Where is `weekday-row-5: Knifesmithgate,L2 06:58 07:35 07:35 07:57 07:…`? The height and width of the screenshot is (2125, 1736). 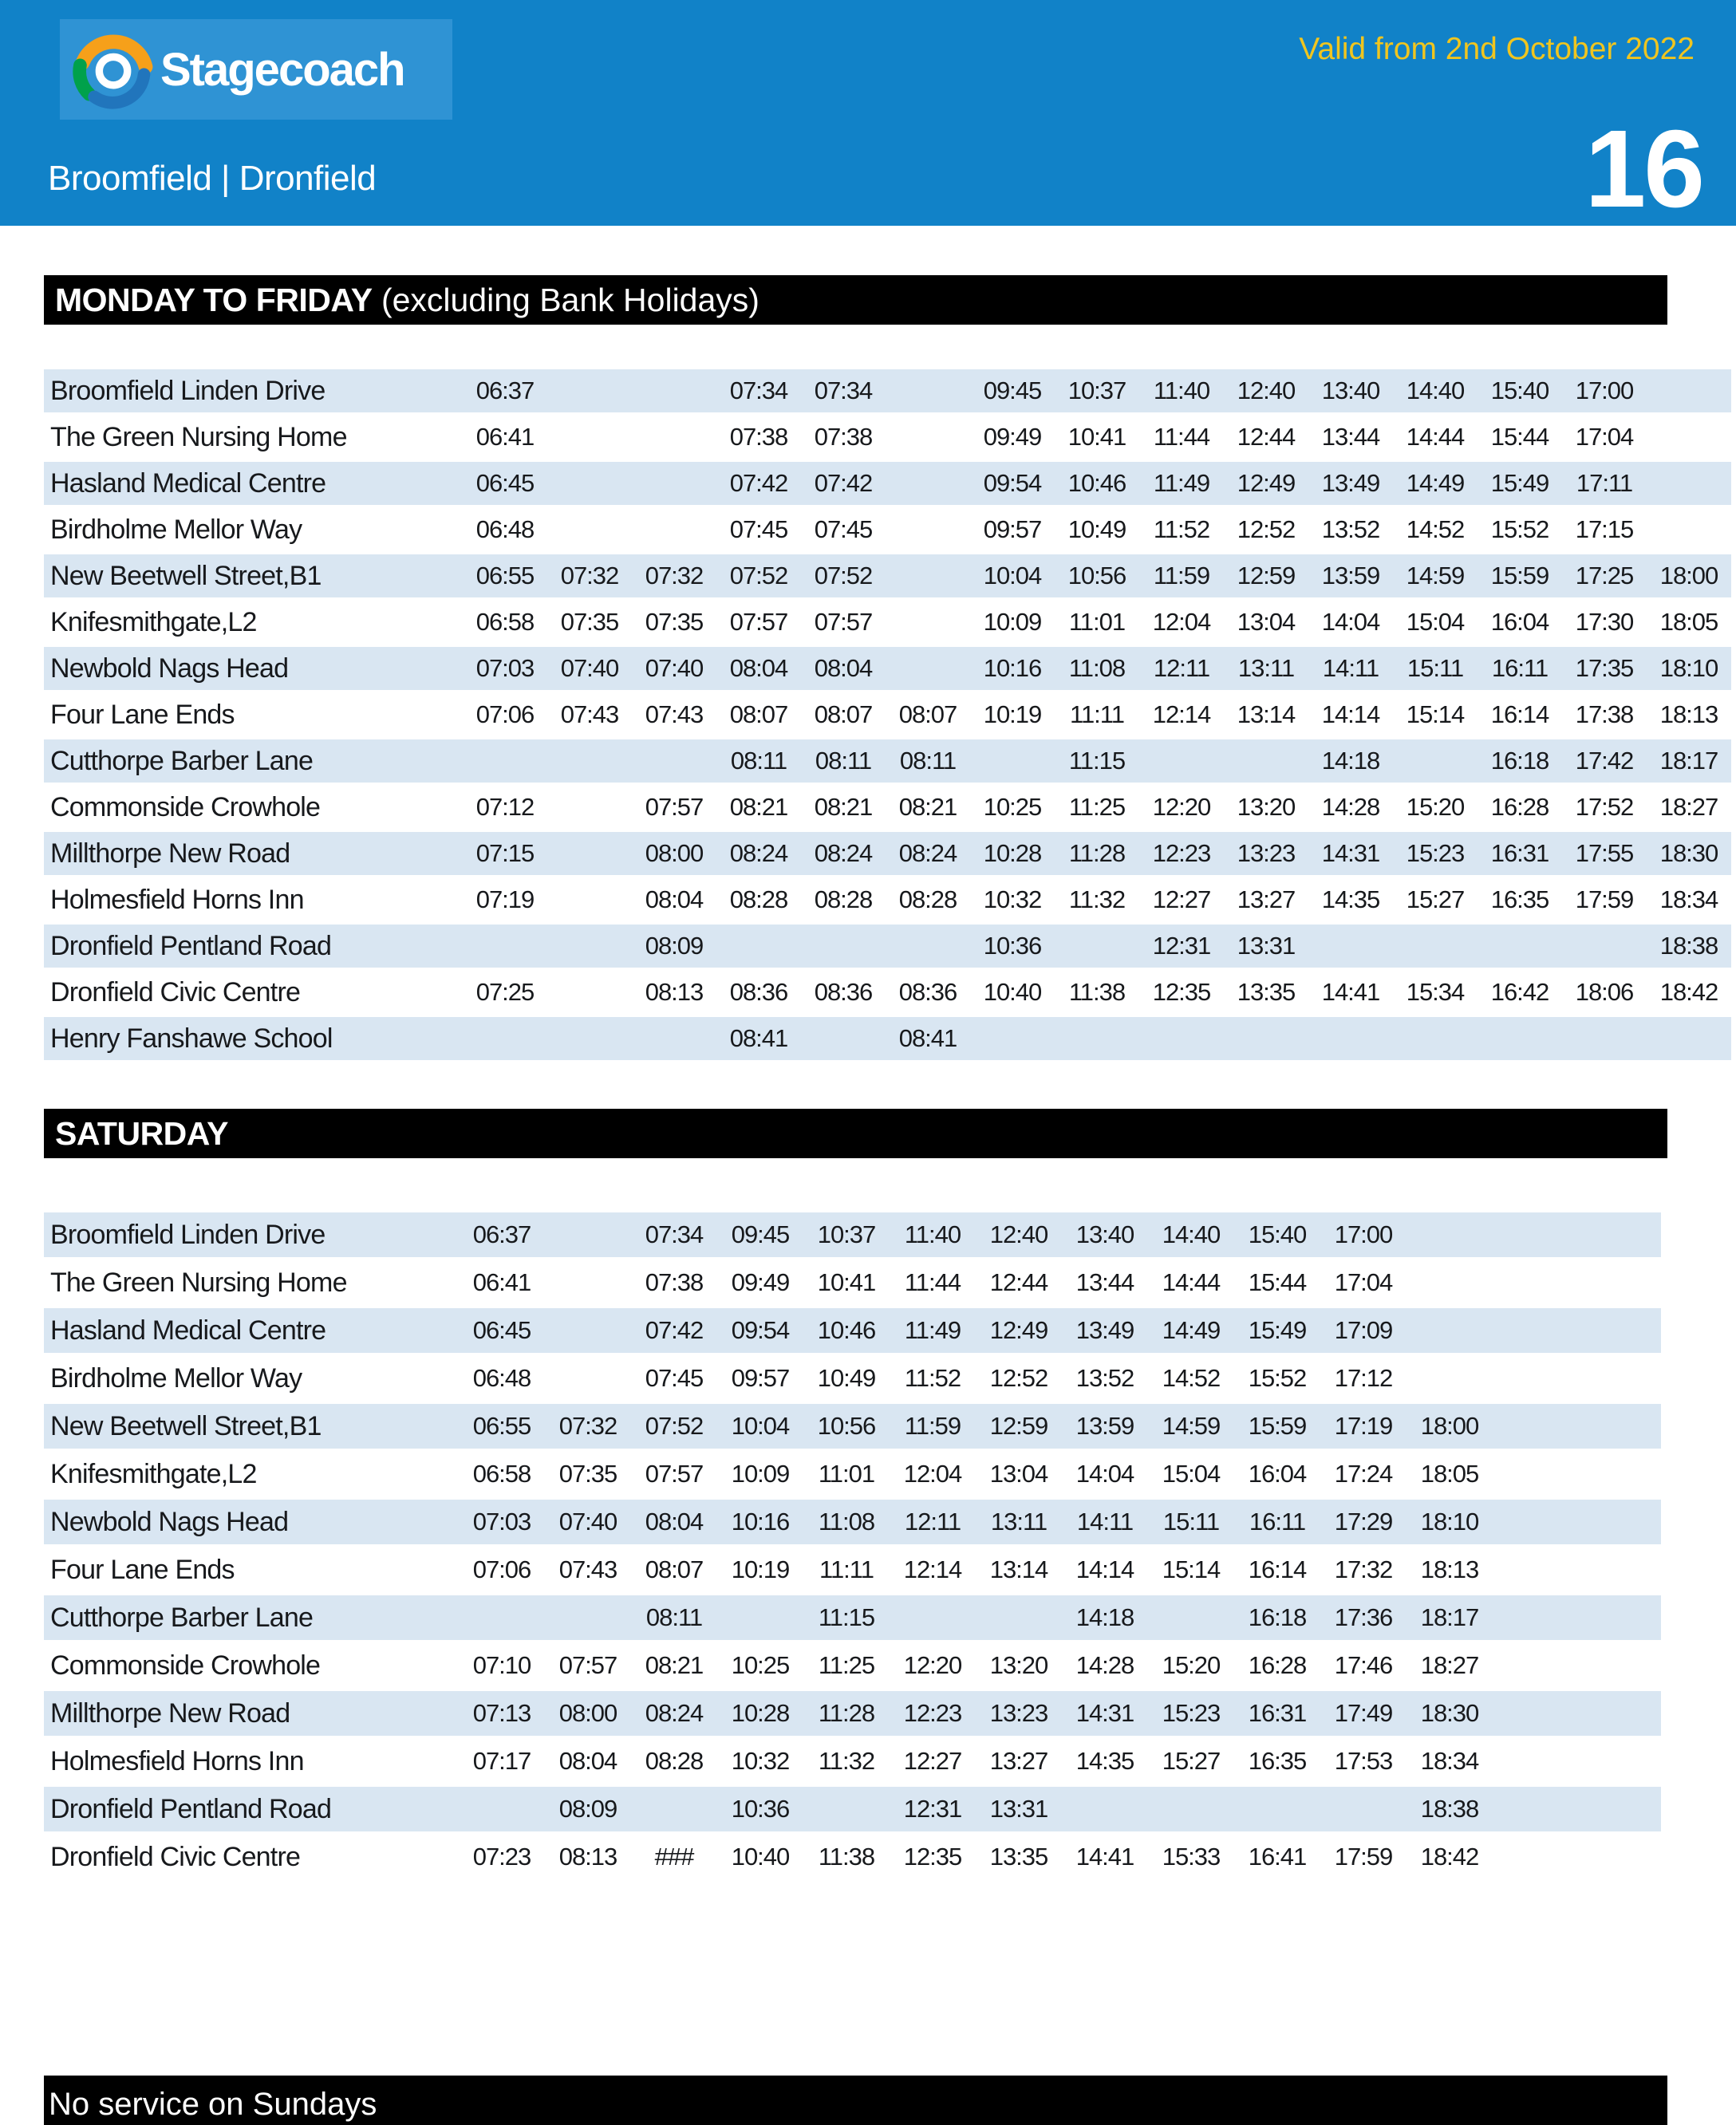
weekday-row-5: Knifesmithgate,L2 06:58 07:35 07:35 07:57 07:… is located at coordinates (887, 624).